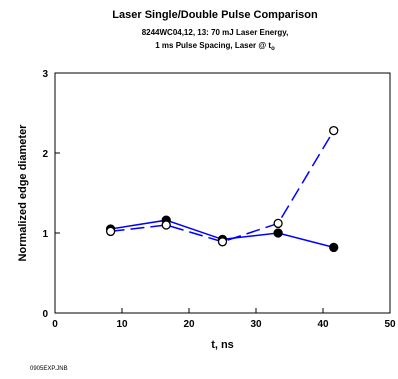  What do you see at coordinates (222, 345) in the screenshot?
I see `x-axis-label: t, ns` at bounding box center [222, 345].